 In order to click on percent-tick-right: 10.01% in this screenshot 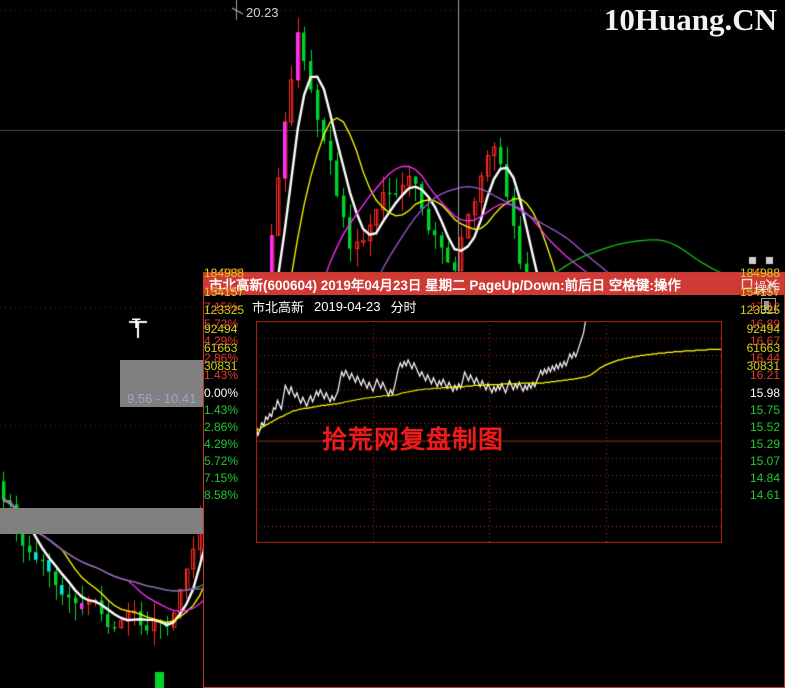, I will do `click(224, 273)`.